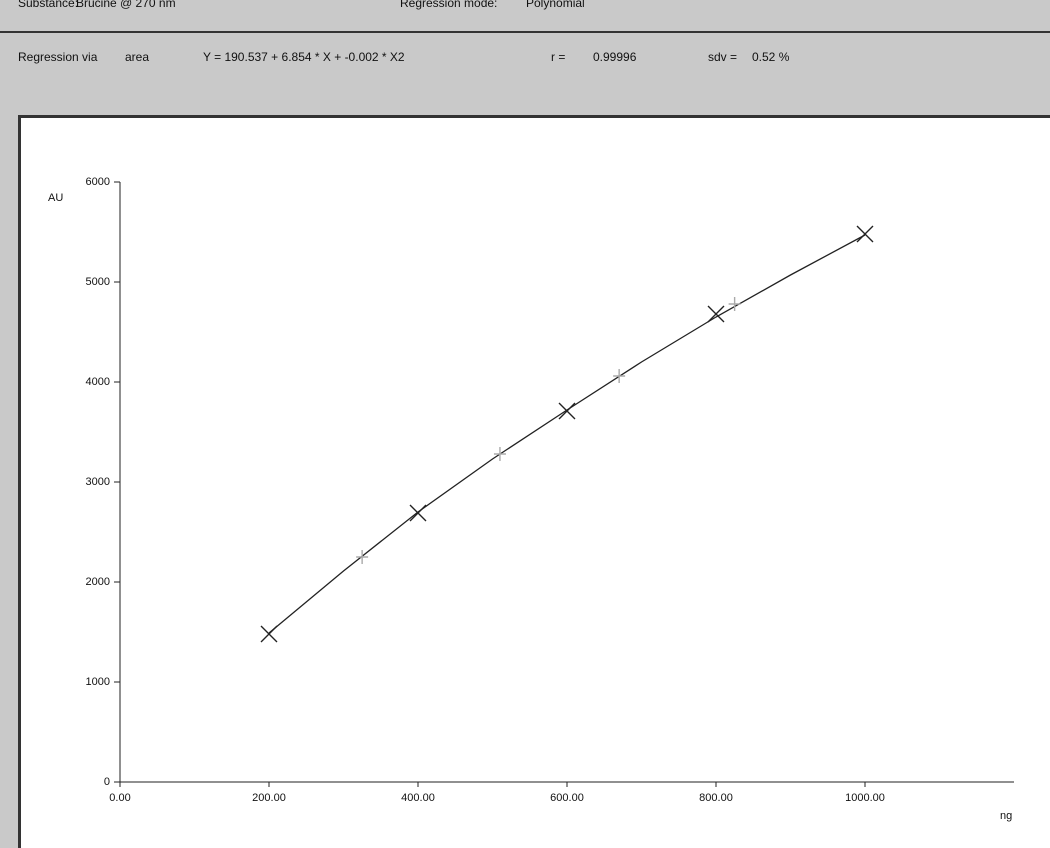 The height and width of the screenshot is (848, 1050). I want to click on equation: Y = 190.537 + 6.854 * X + -0.002 * X2, so click(304, 57).